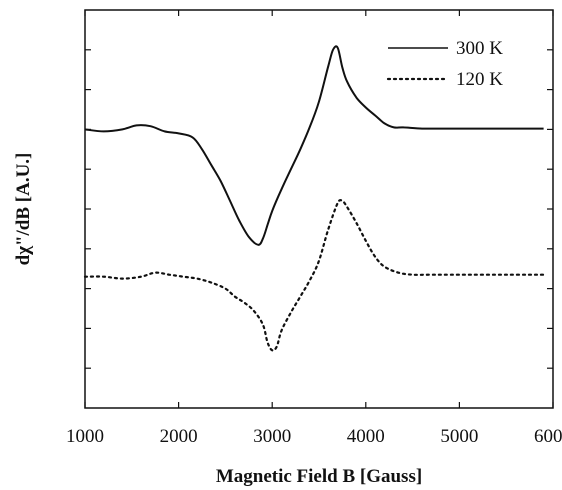  Describe the element at coordinates (479, 48) in the screenshot. I see `legend-label-0: 300 K` at that location.